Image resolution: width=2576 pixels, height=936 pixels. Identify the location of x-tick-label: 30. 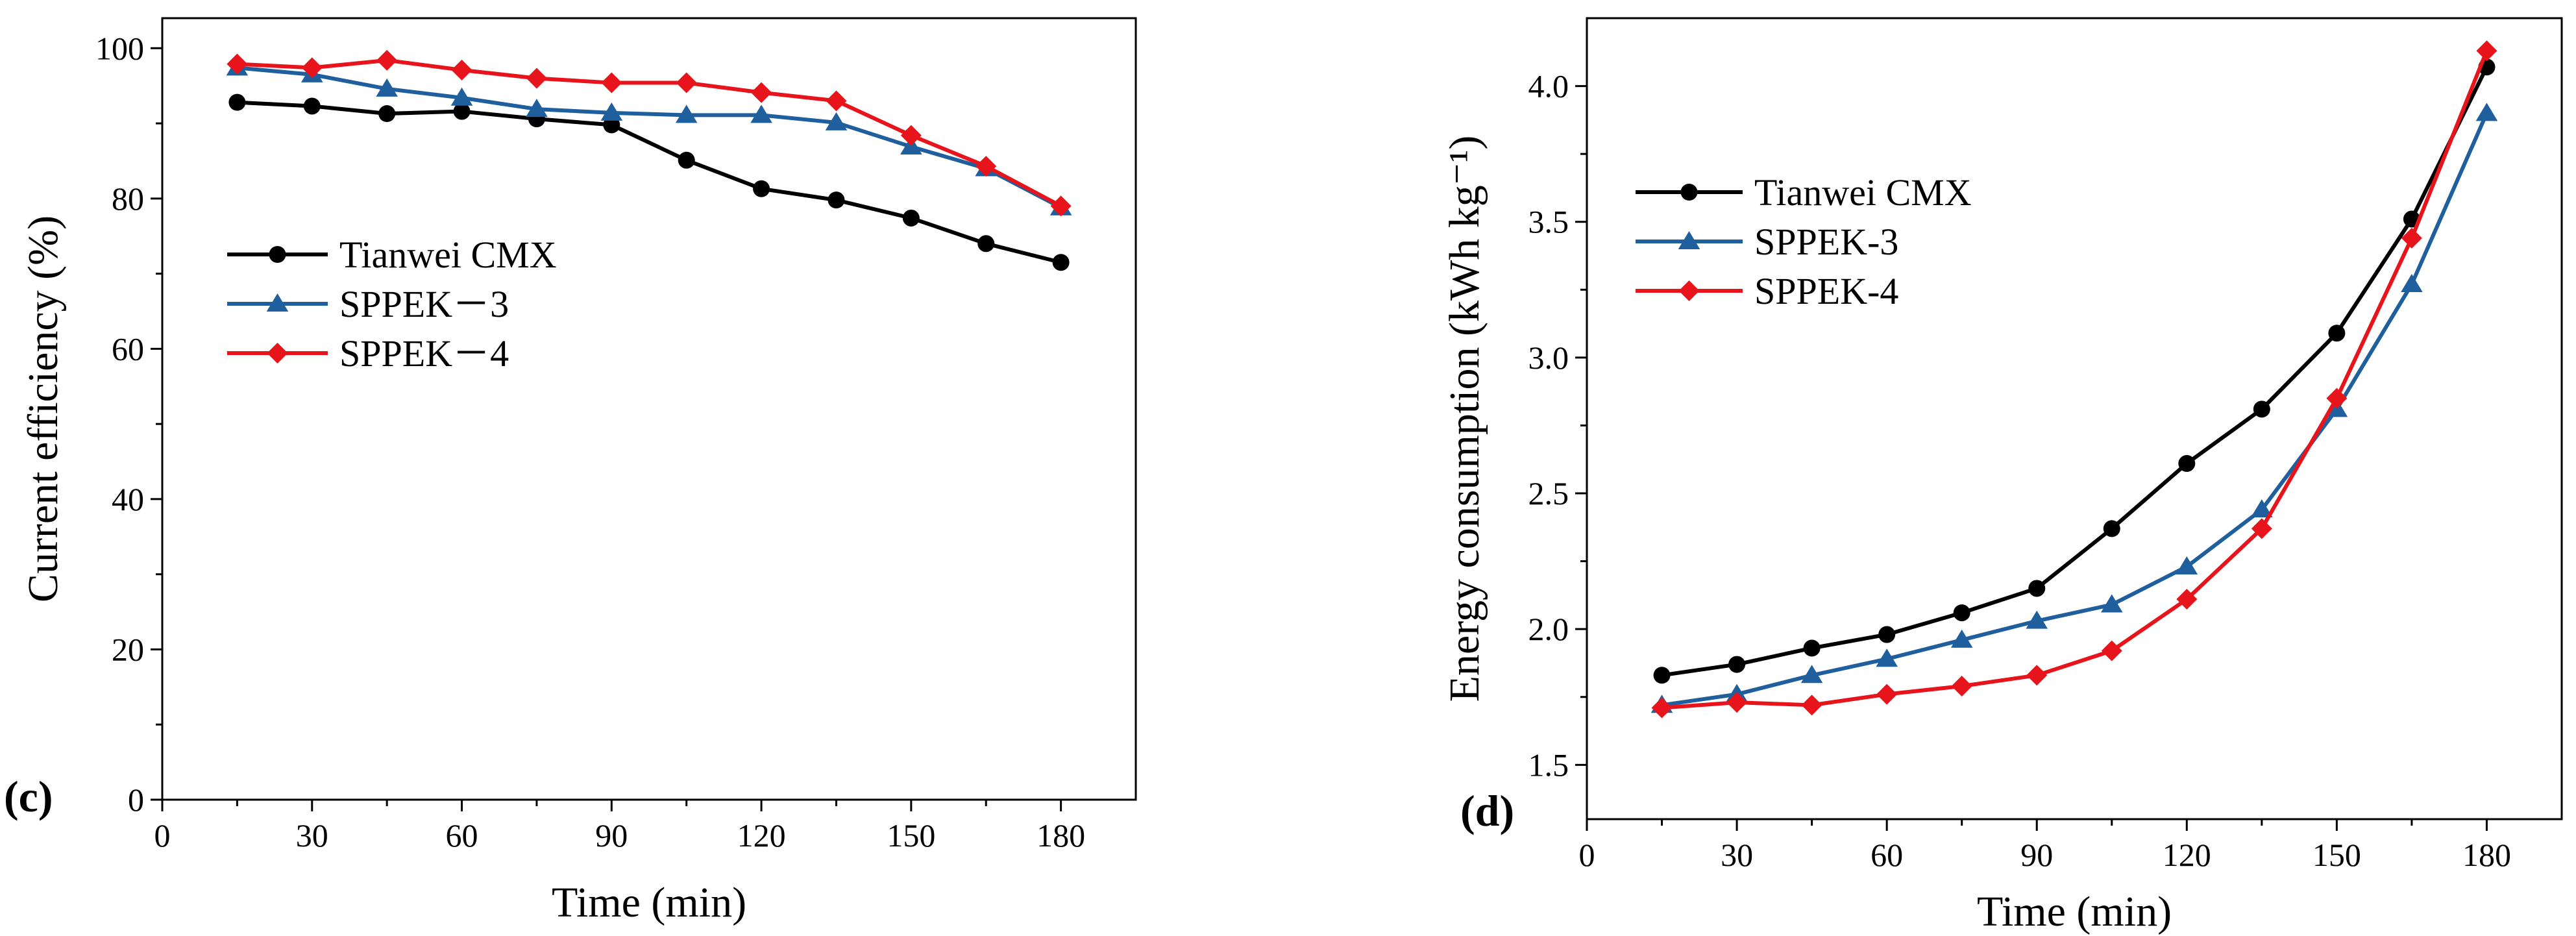
(1737, 855).